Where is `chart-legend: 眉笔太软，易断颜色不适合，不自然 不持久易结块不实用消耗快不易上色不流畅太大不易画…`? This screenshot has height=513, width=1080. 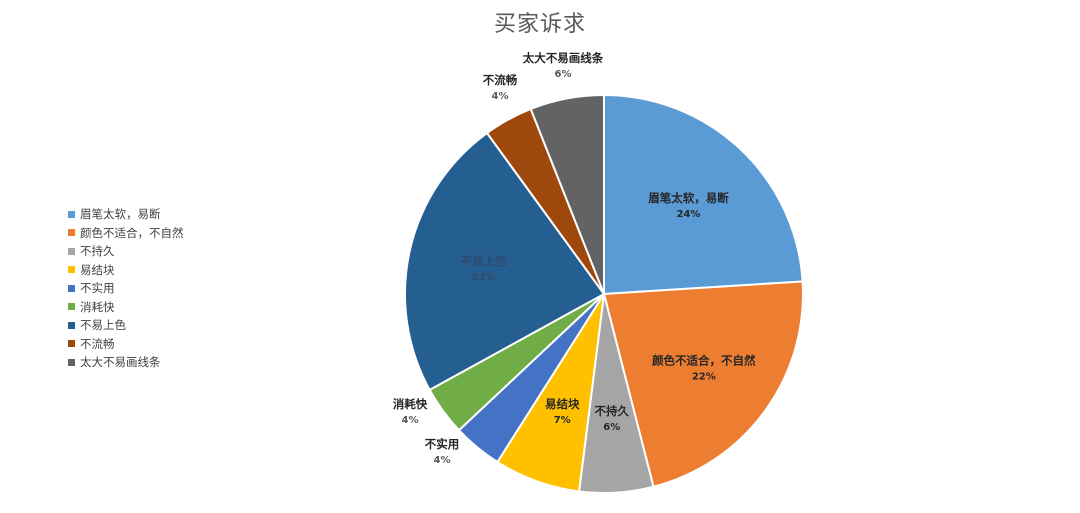
chart-legend: 眉笔太软，易断颜色不适合，不自然 不持久易结块不实用消耗快不易上色不流畅太大不易画… is located at coordinates (126, 288).